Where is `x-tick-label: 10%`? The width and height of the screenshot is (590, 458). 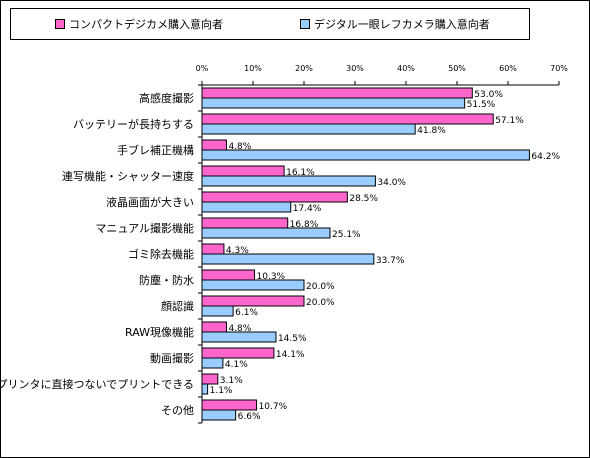
x-tick-label: 10% is located at coordinates (253, 68).